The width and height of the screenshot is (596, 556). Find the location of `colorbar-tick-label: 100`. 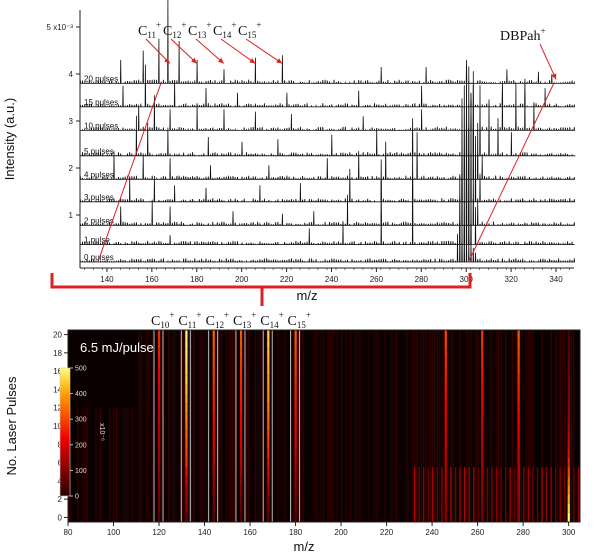

colorbar-tick-label: 100 is located at coordinates (81, 471).